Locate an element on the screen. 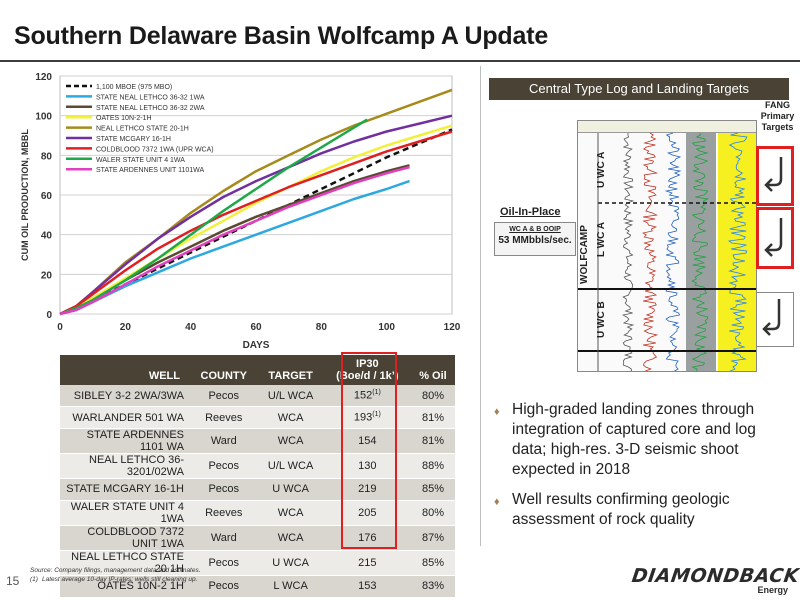 This screenshot has height=600, width=800. cell-oil: 81% is located at coordinates (432, 418).